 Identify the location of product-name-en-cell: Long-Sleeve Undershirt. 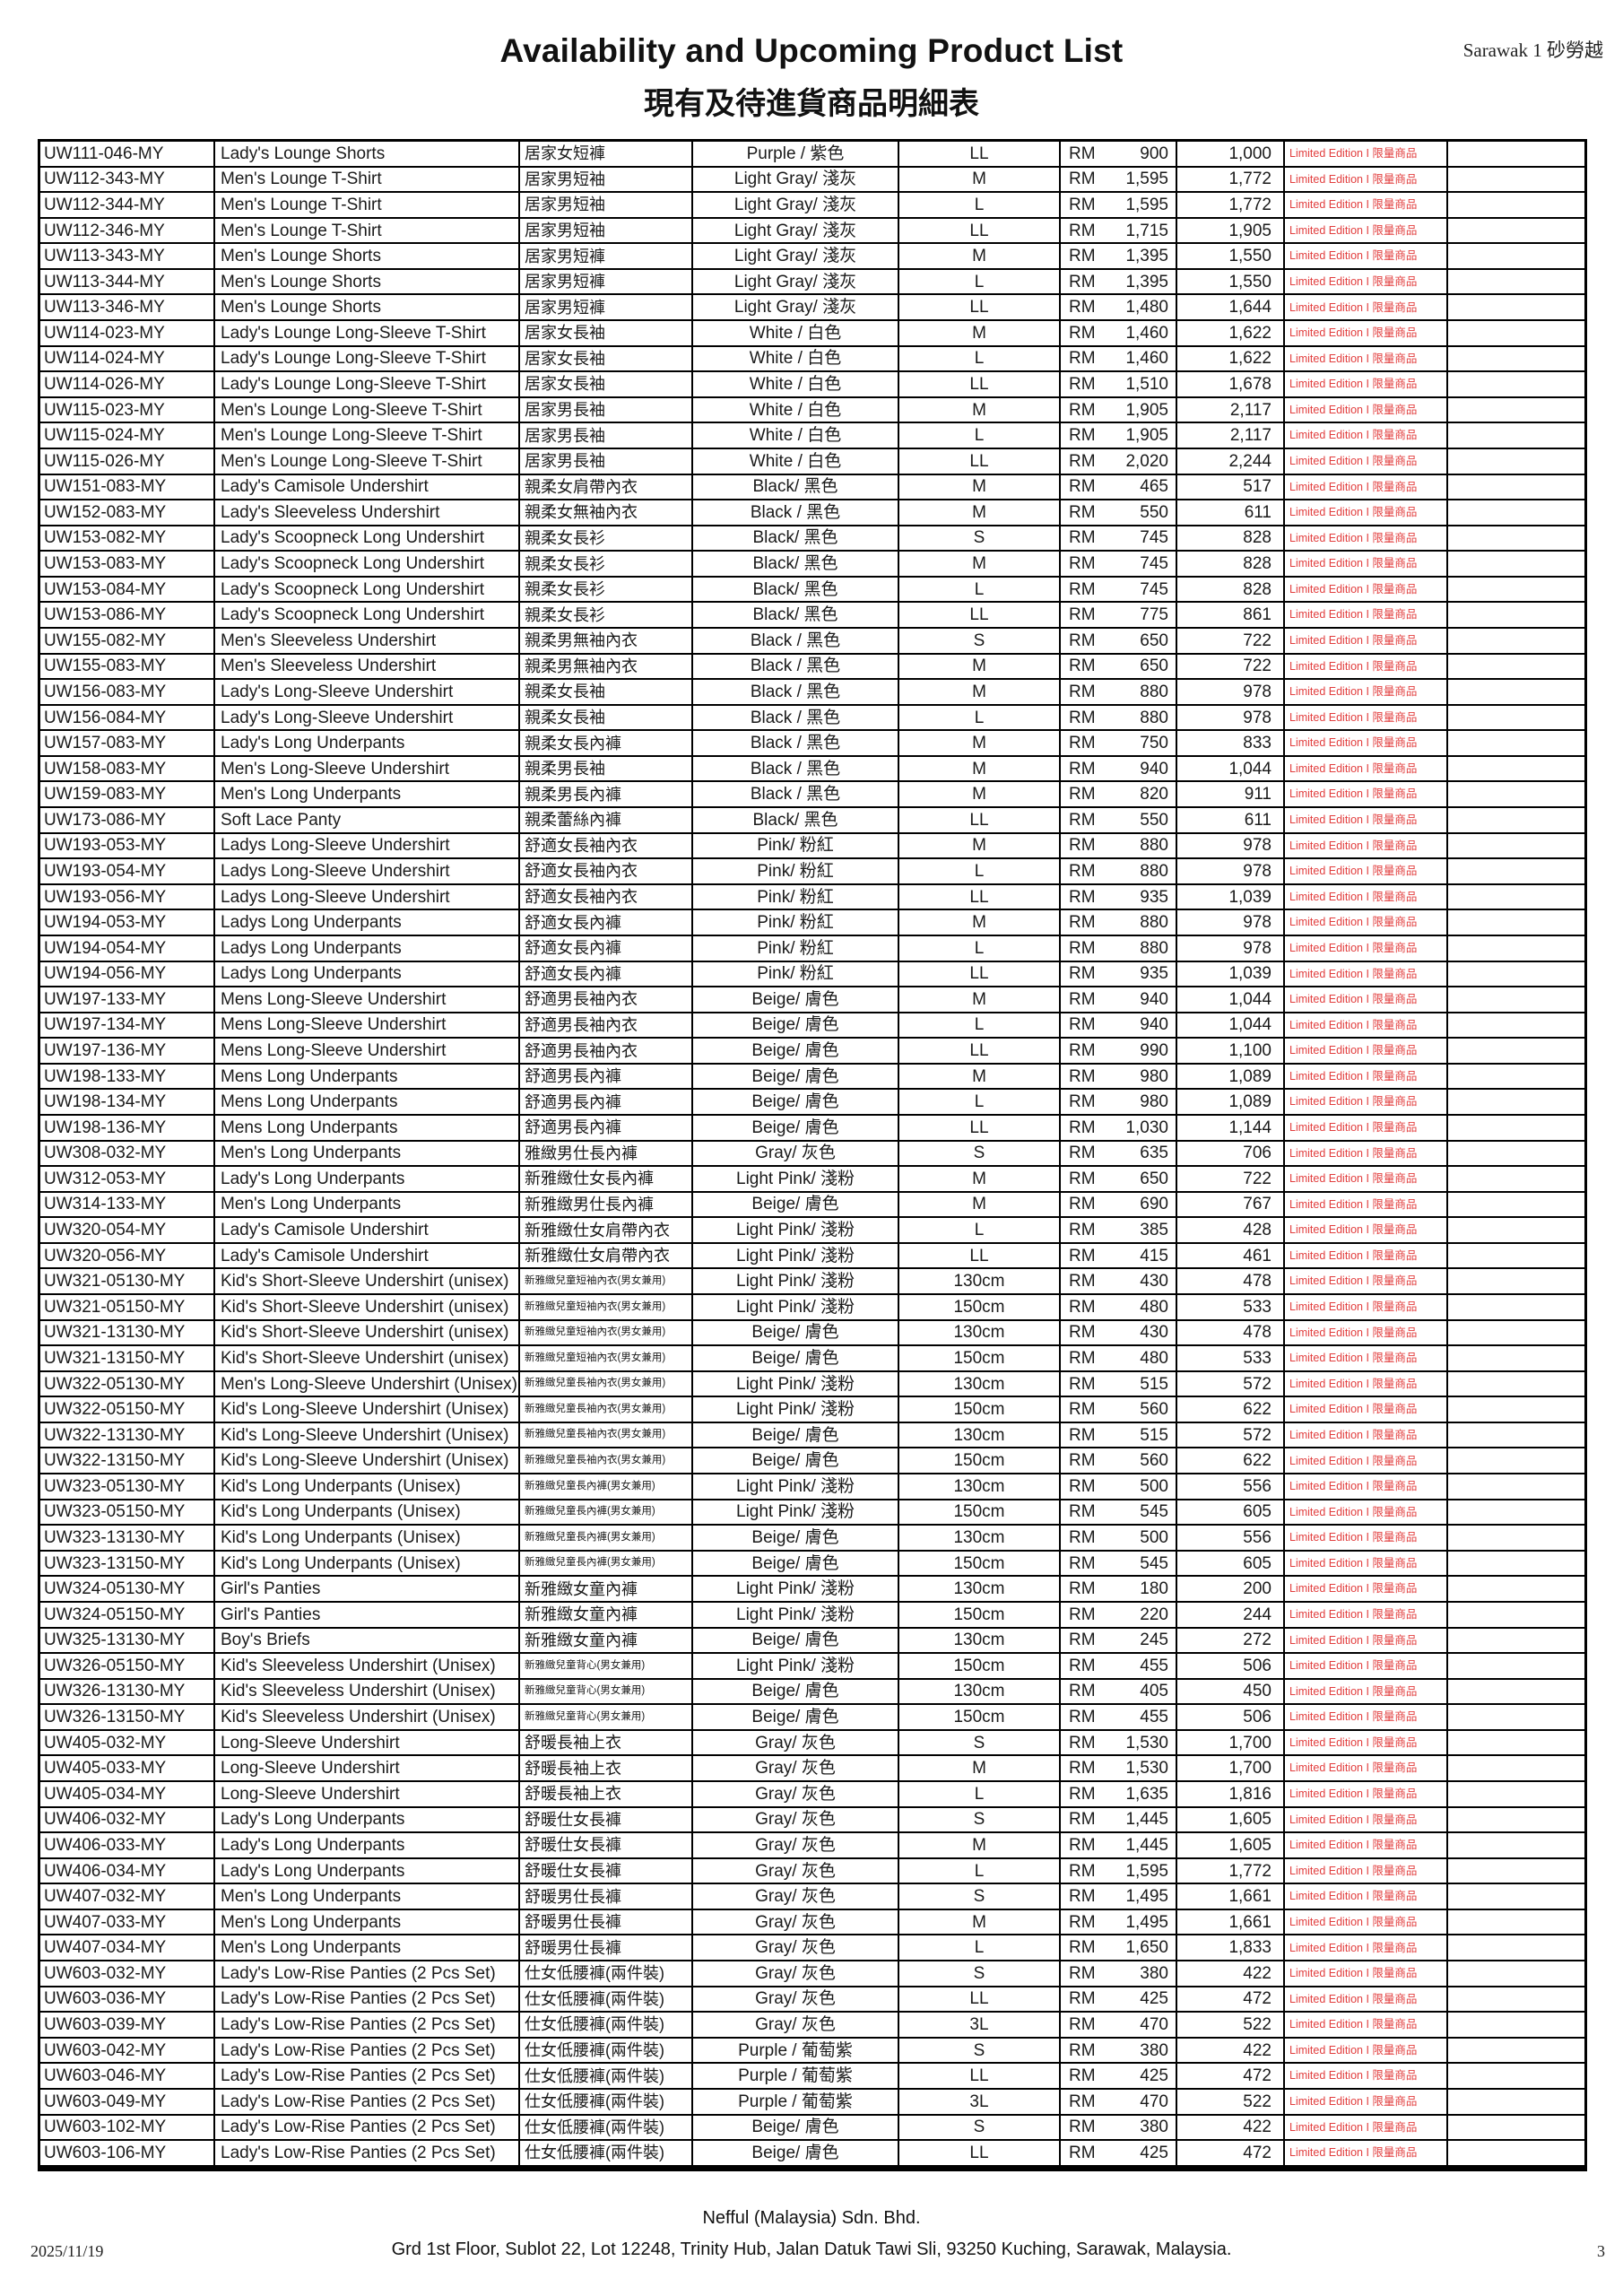
(367, 1742).